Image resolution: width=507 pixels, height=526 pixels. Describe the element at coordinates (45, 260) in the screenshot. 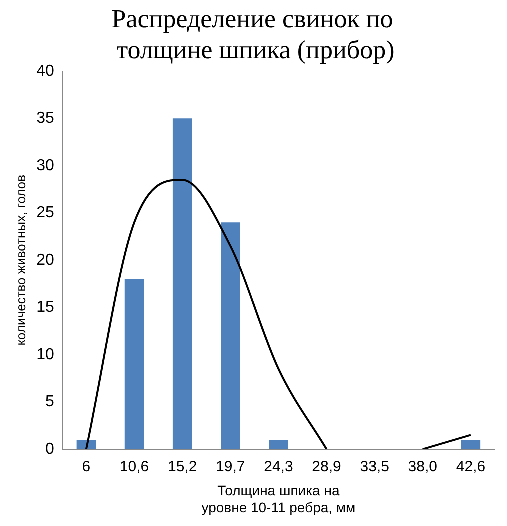

I see `y-tick-label: 20` at that location.